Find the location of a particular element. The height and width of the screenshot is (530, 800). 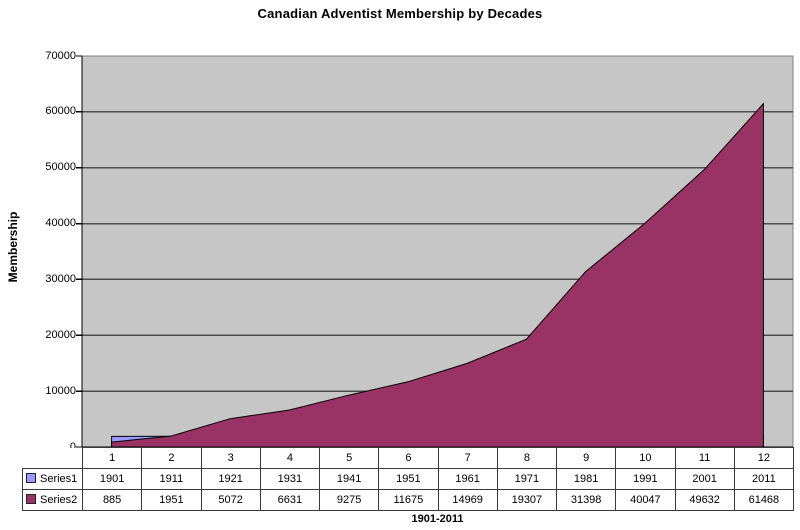

category-cell: 10 is located at coordinates (645, 458).